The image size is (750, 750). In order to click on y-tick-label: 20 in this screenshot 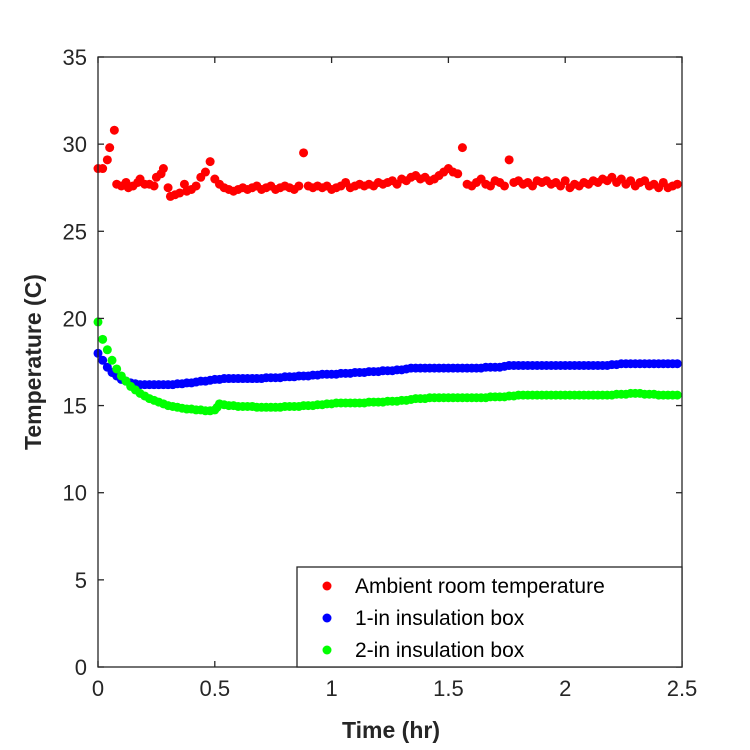, I will do `click(75, 318)`.